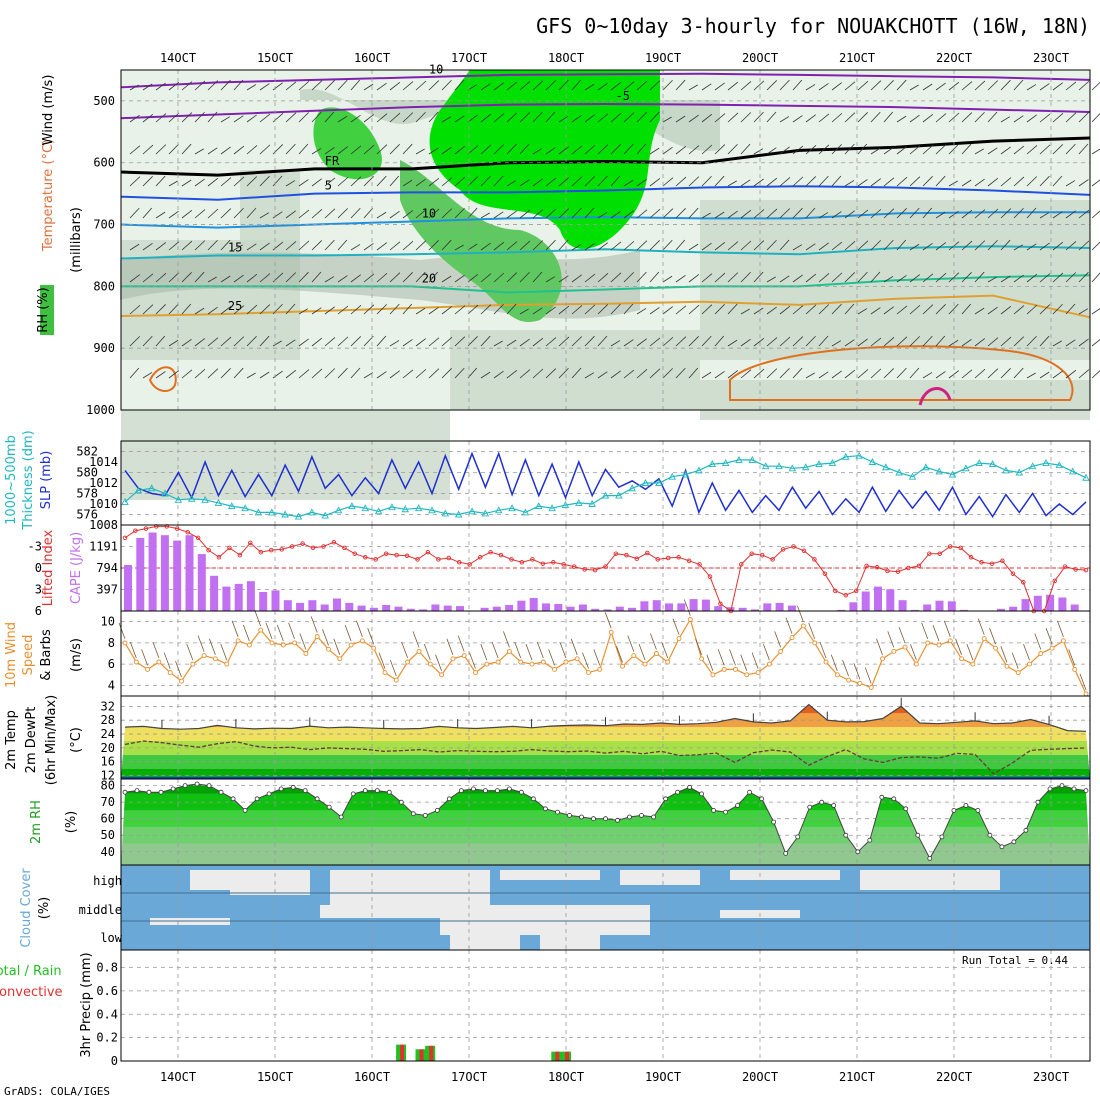  Describe the element at coordinates (51, 740) in the screenshot. I see `minmax-axis-label: (6hr Min/Max)` at that location.